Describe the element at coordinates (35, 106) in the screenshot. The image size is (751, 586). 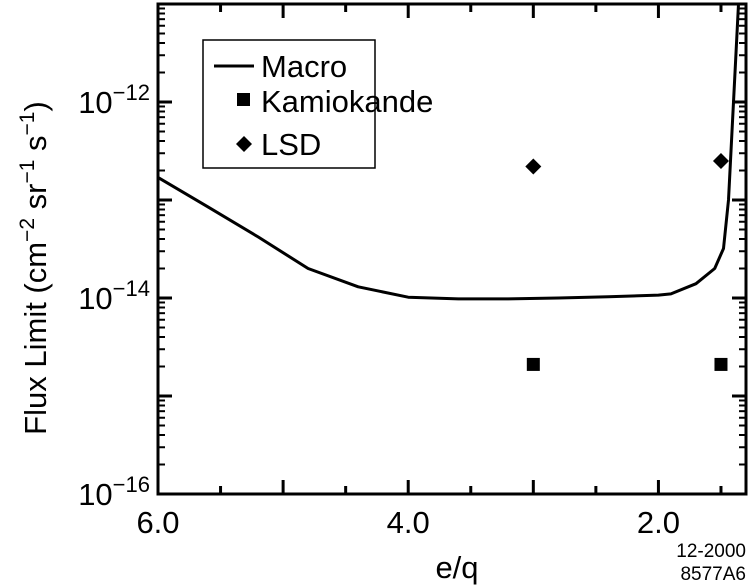
I see `y-axis-title-suffix: )` at that location.